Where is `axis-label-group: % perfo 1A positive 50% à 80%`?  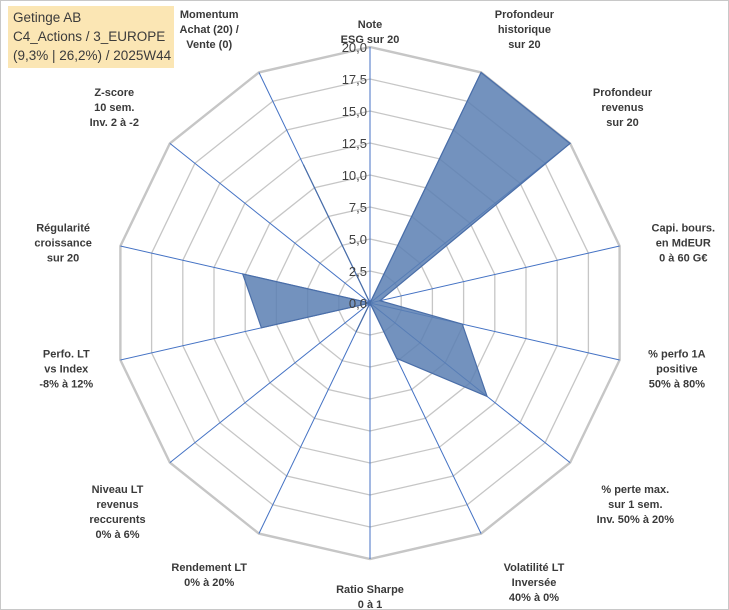
axis-label-group: % perfo 1A positive 50% à 80% is located at coordinates (677, 369).